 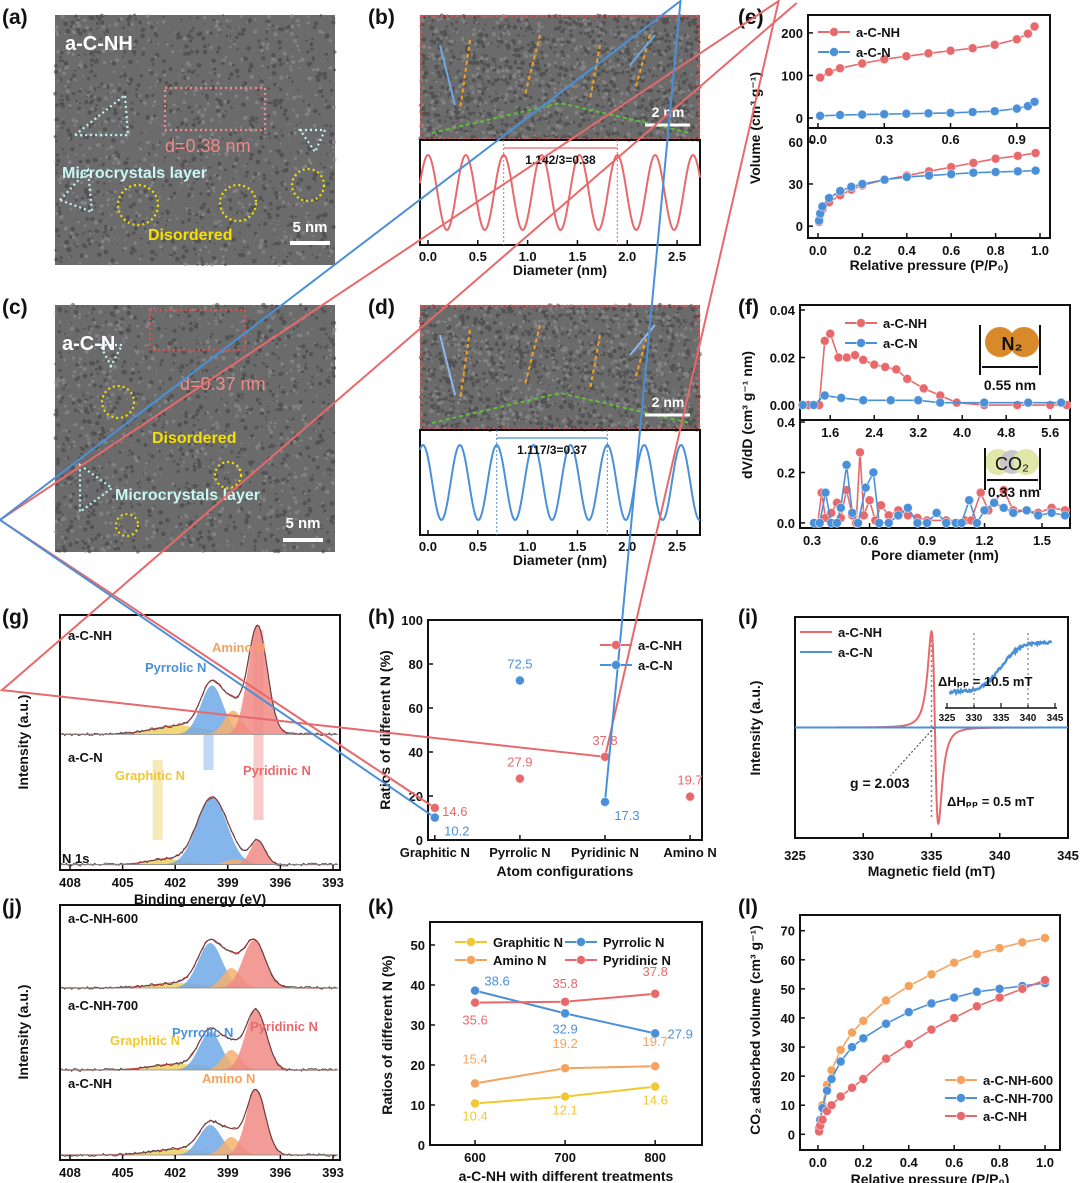 I want to click on g-factor-label: g = 2.003, so click(x=880, y=783).